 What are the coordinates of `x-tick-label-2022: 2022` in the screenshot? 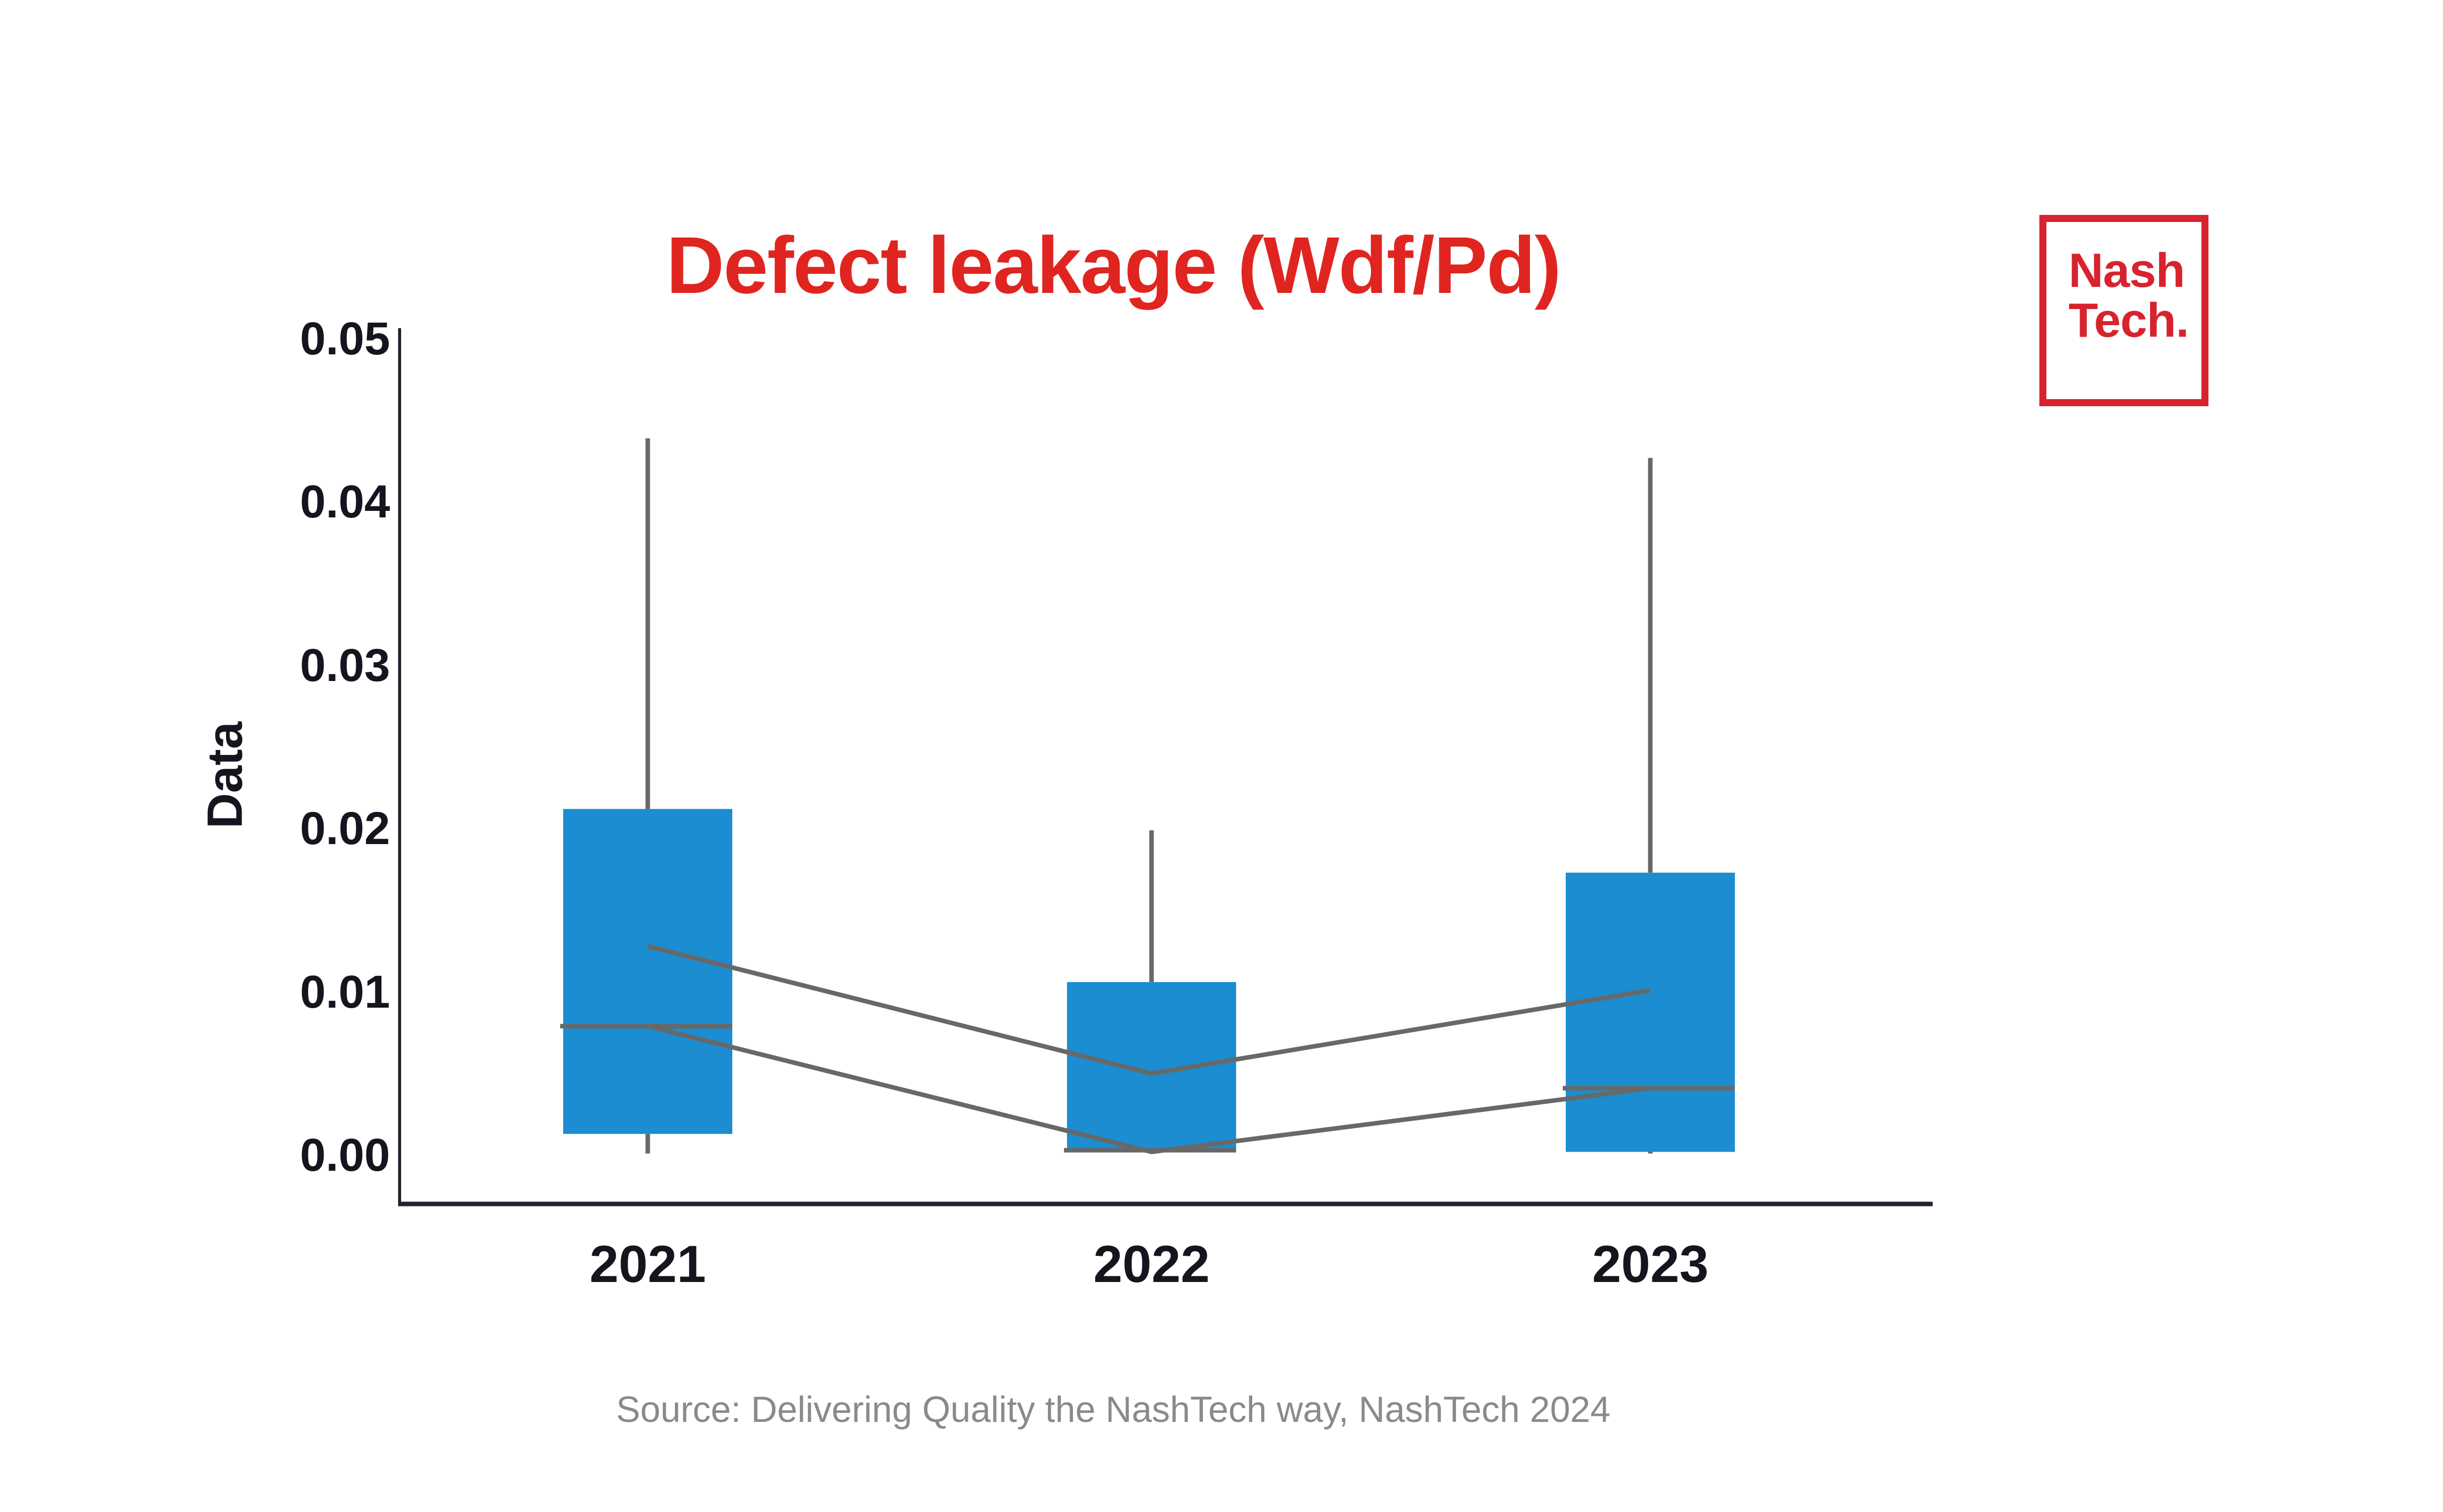 It's located at (1151, 1264).